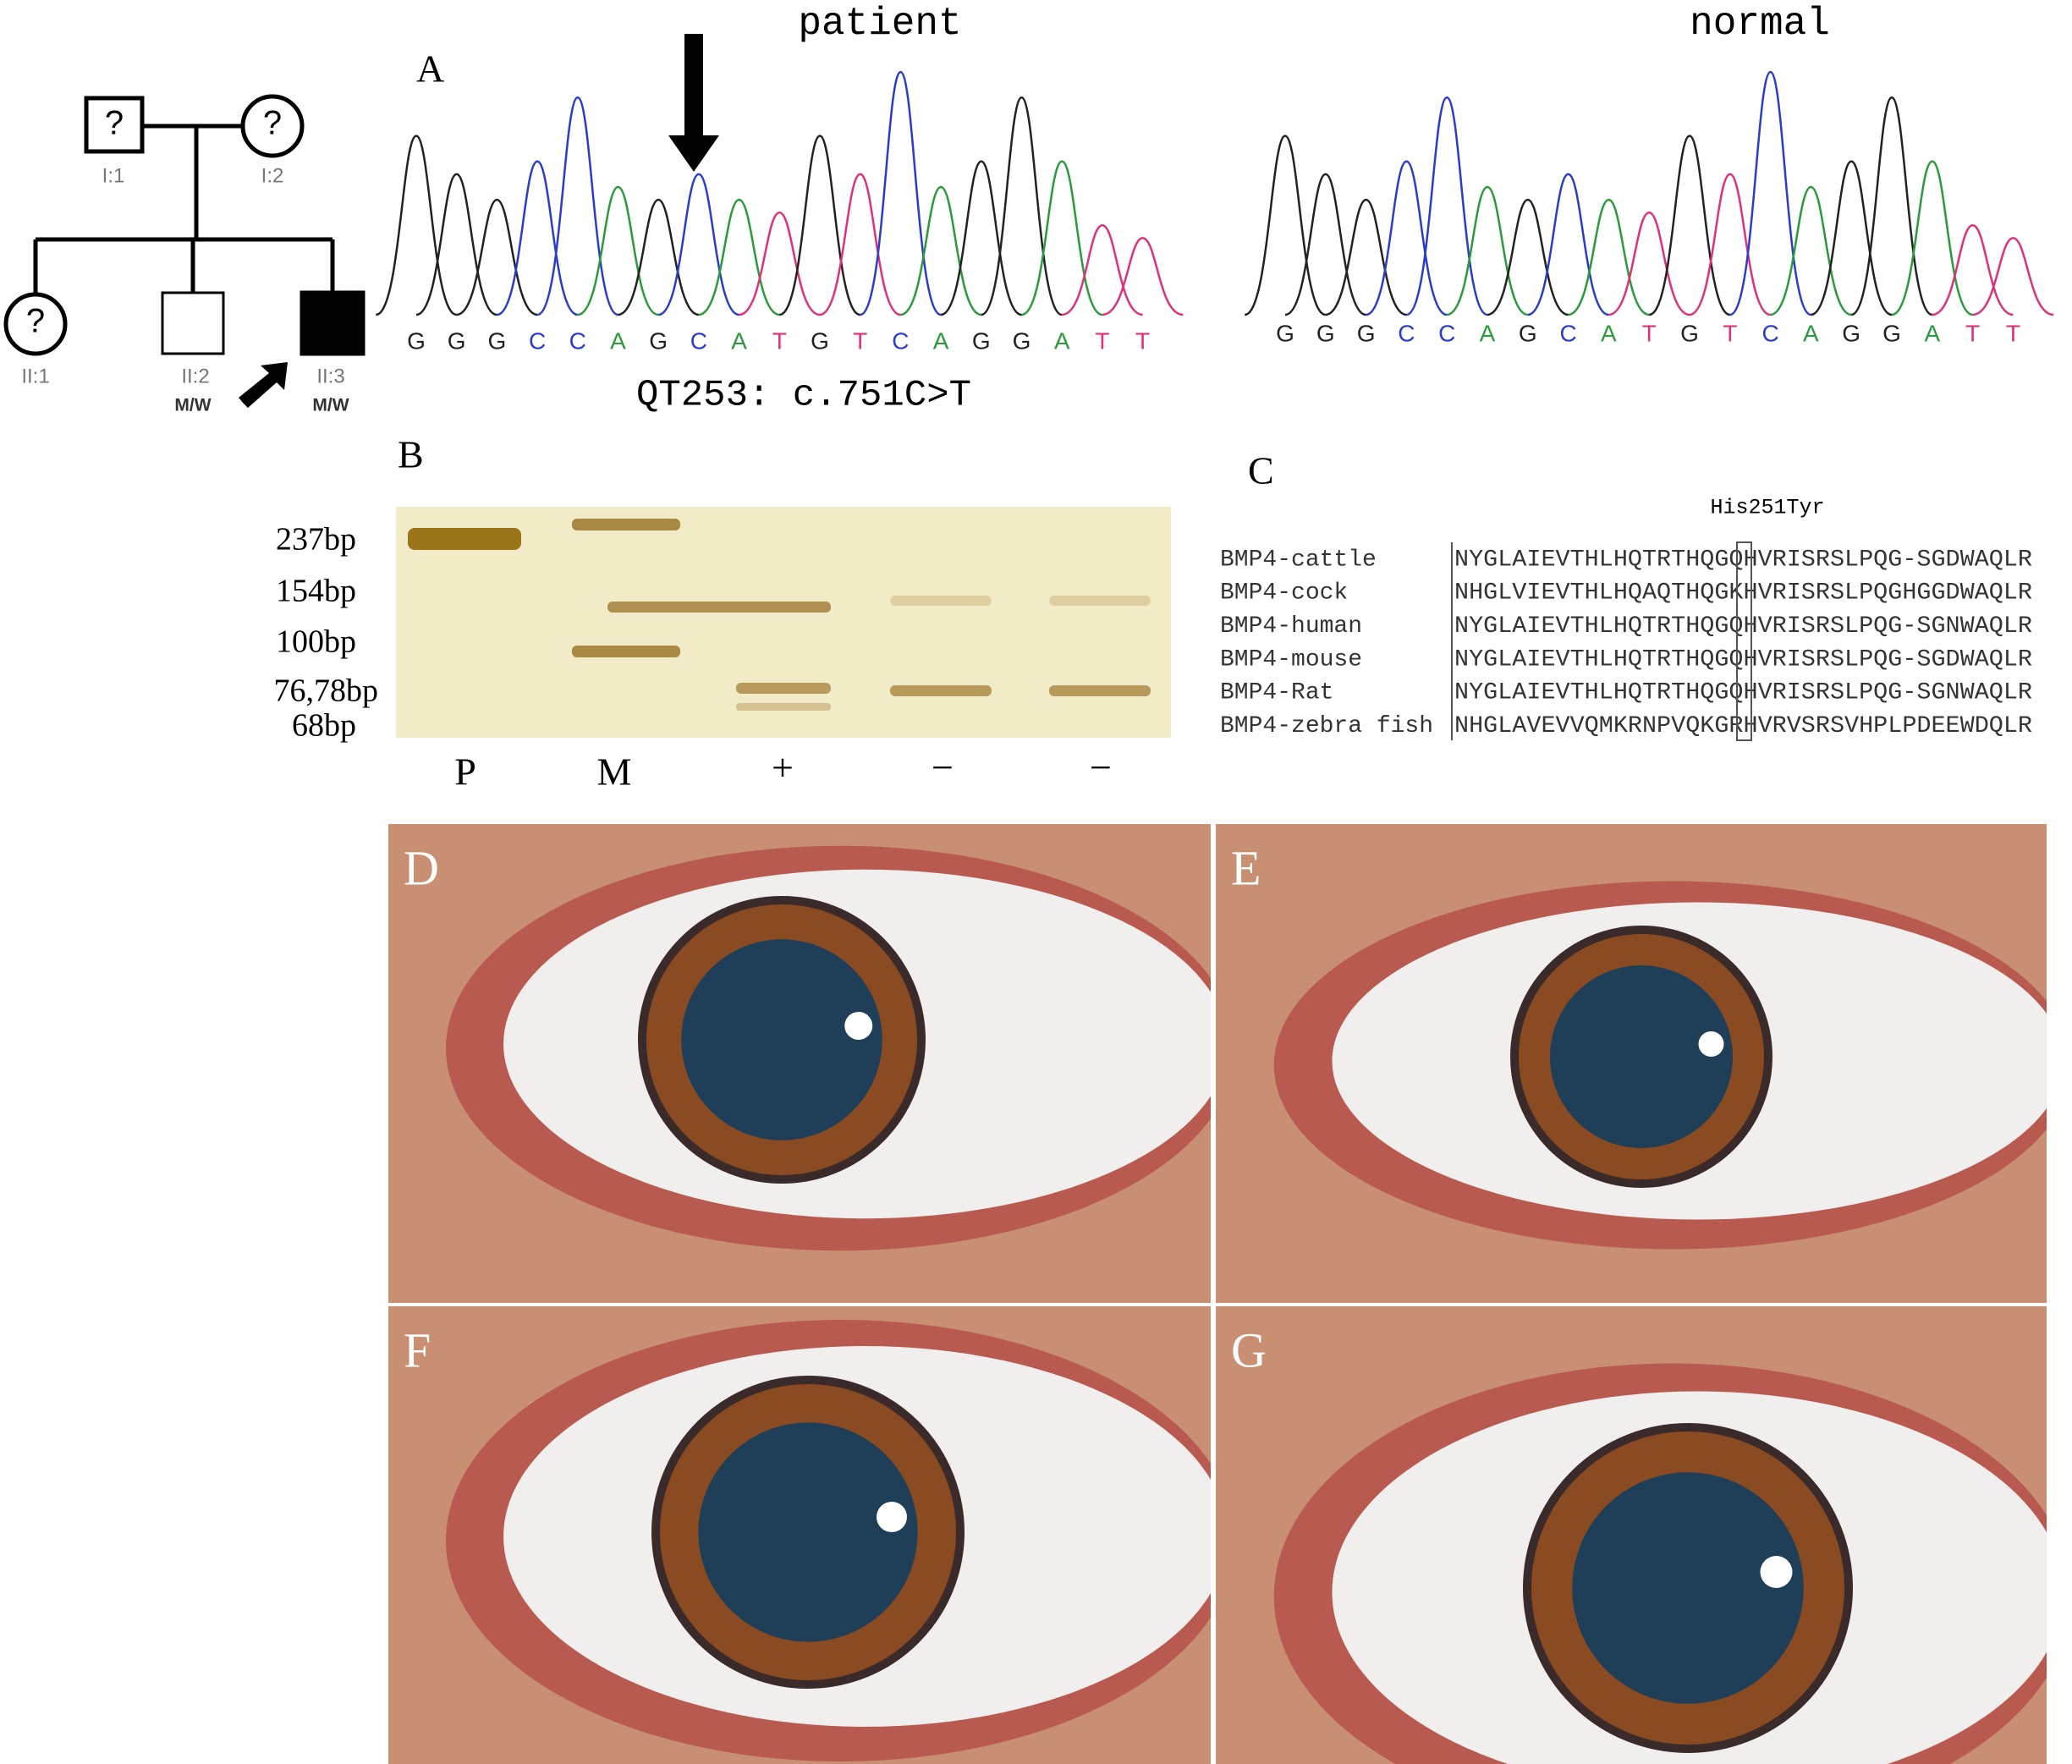  I want to click on eye-photo: E, so click(1631, 1063).